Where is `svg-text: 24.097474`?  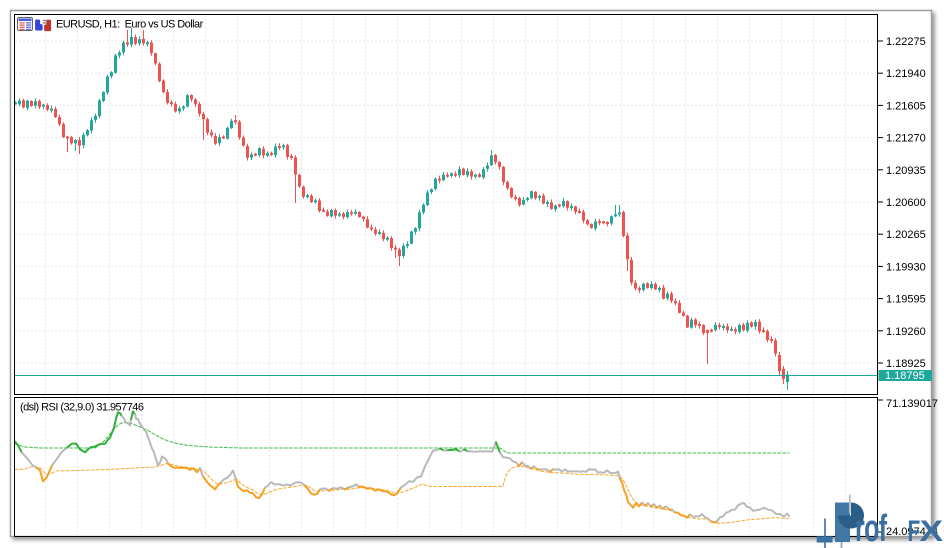 svg-text: 24.097474 is located at coordinates (912, 532).